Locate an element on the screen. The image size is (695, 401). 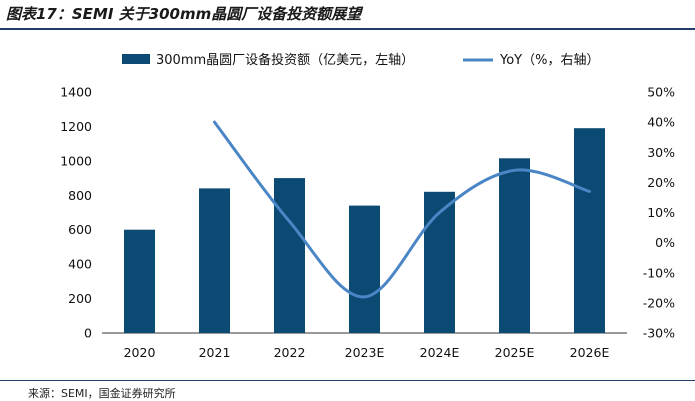
x-tick-label: 2024E is located at coordinates (440, 352).